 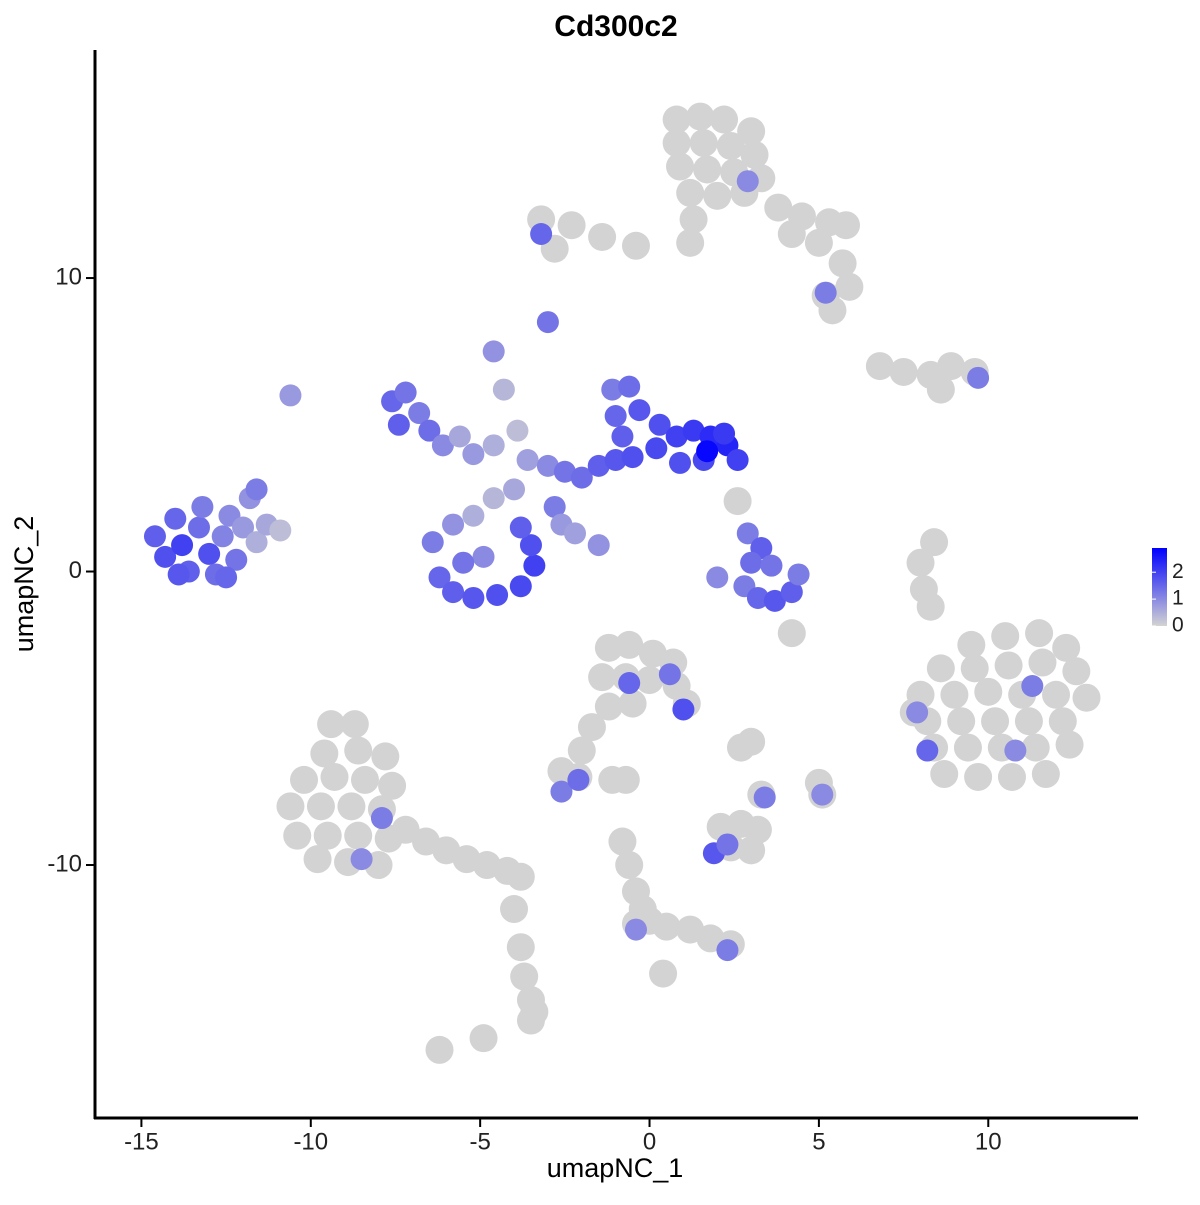 I want to click on y-tick-label: 0, so click(x=75, y=570).